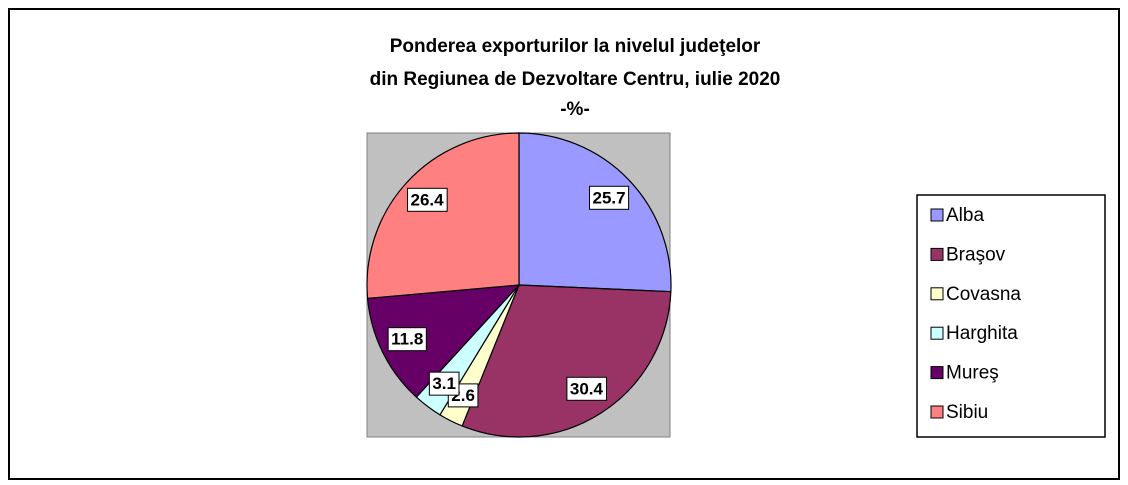  Describe the element at coordinates (965, 215) in the screenshot. I see `legend-label: Alba` at that location.